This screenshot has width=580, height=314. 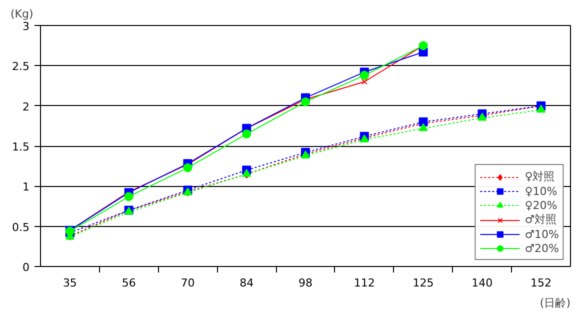 I want to click on x-tick-label: 112, so click(x=364, y=283).